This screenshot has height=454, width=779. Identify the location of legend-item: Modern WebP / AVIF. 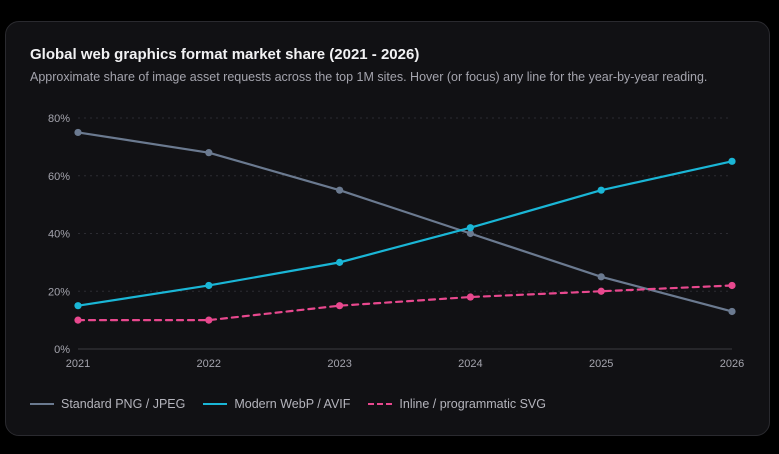
(276, 404).